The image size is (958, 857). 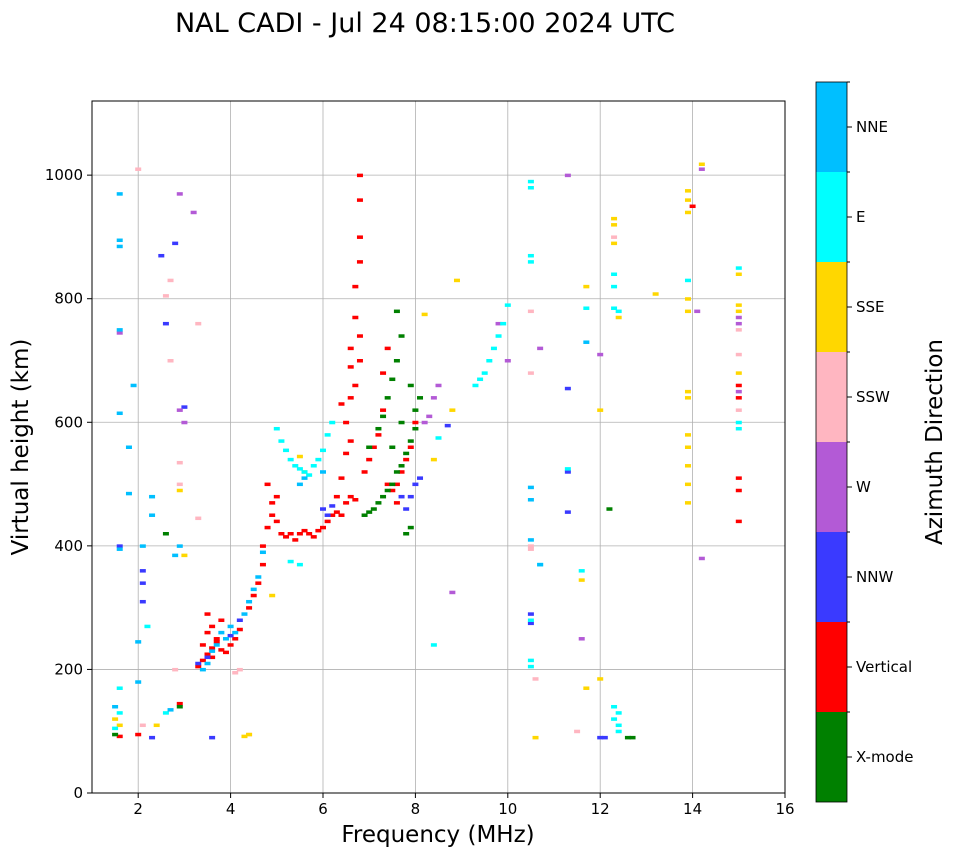 What do you see at coordinates (831, 667) in the screenshot?
I see `colorbar-swatch-vertical` at bounding box center [831, 667].